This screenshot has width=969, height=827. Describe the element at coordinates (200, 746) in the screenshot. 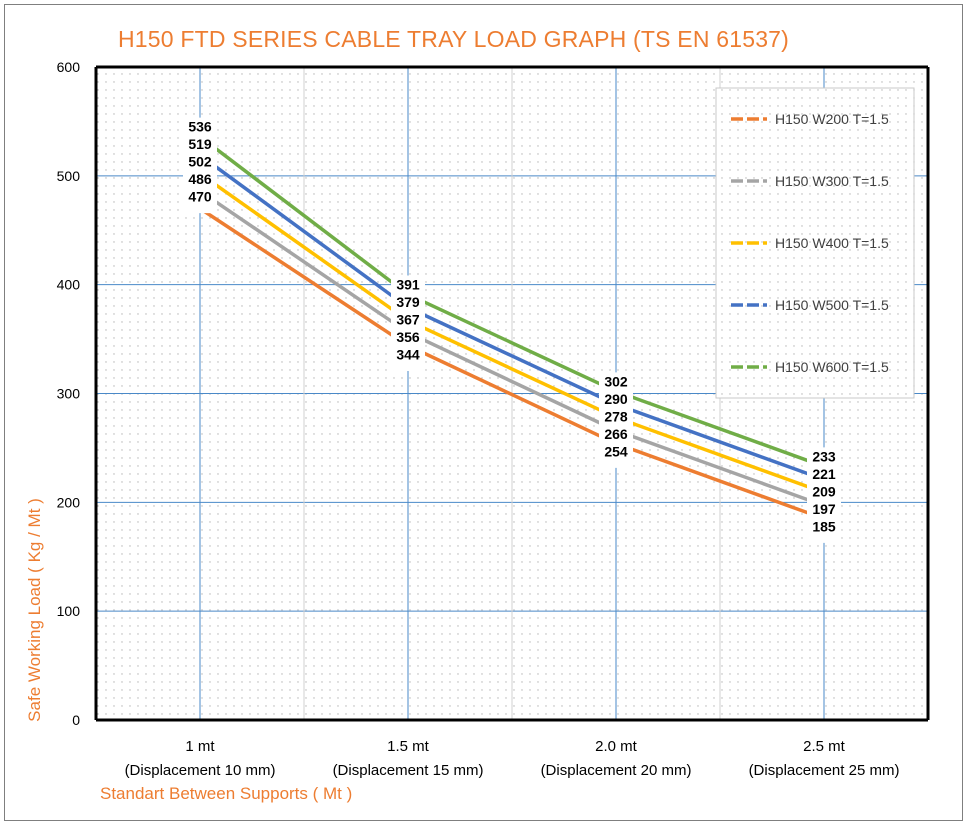

I see `x-tick-label: 1 mt` at that location.